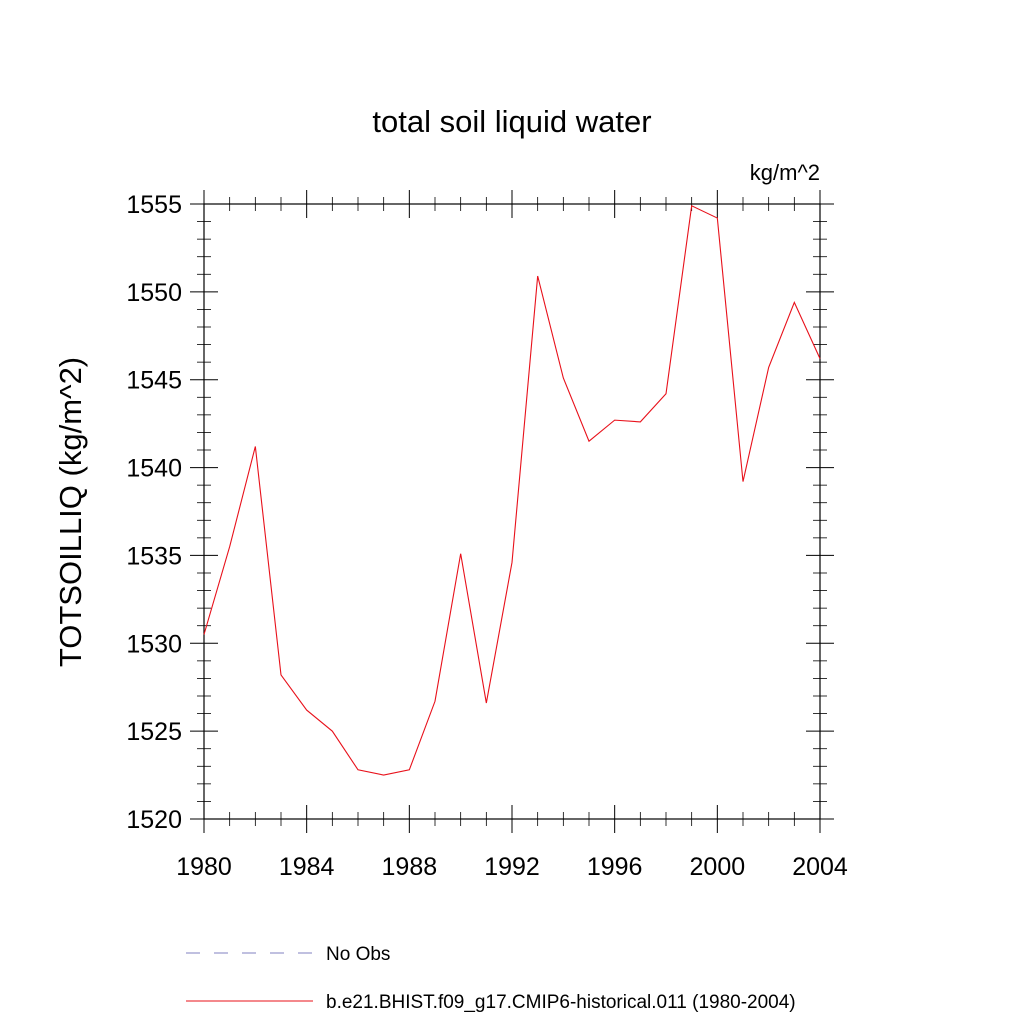 The height and width of the screenshot is (1024, 1024). I want to click on x-tick-label: 1984, so click(307, 867).